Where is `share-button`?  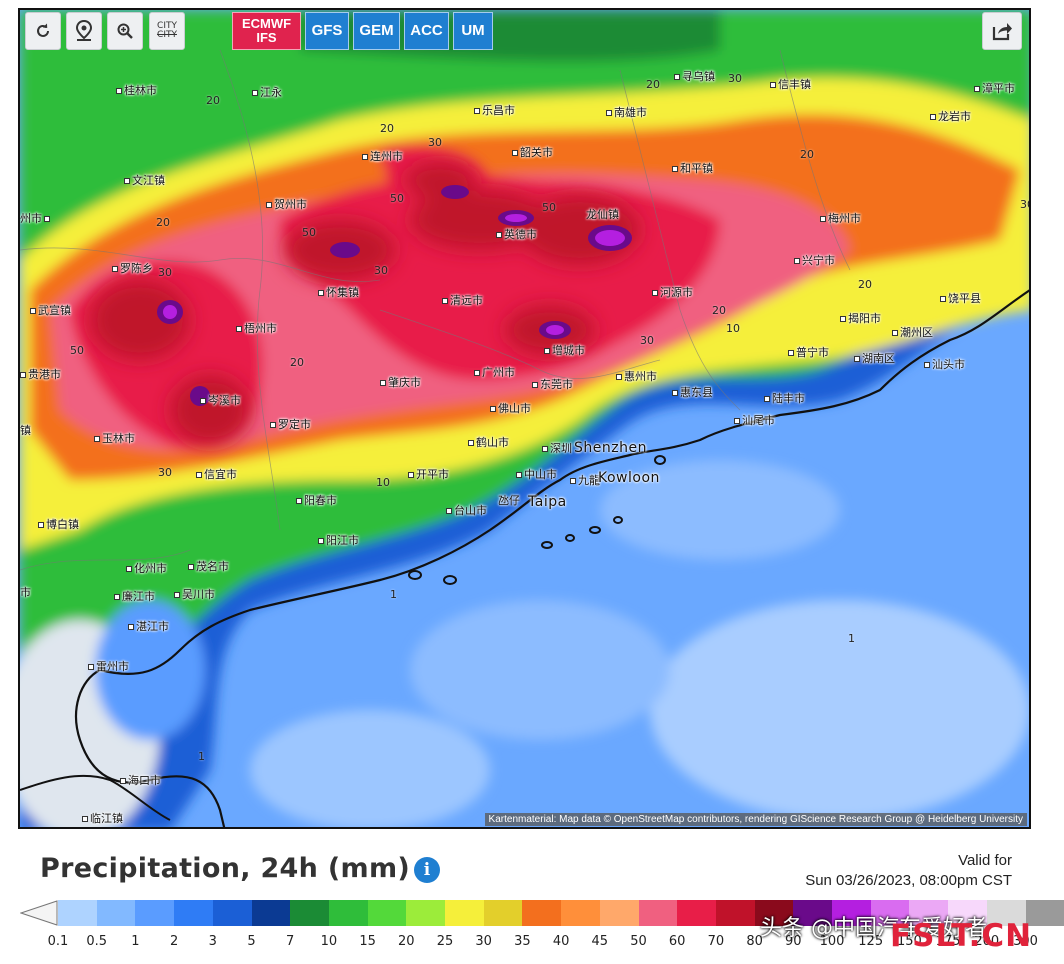
share-button is located at coordinates (1002, 31).